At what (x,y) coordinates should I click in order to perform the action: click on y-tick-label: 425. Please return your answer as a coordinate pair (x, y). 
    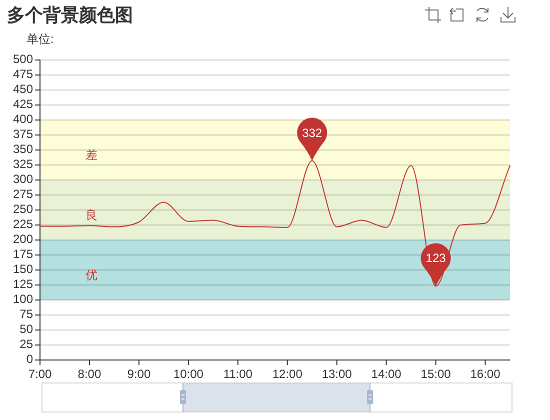
    Looking at the image, I should click on (22, 104).